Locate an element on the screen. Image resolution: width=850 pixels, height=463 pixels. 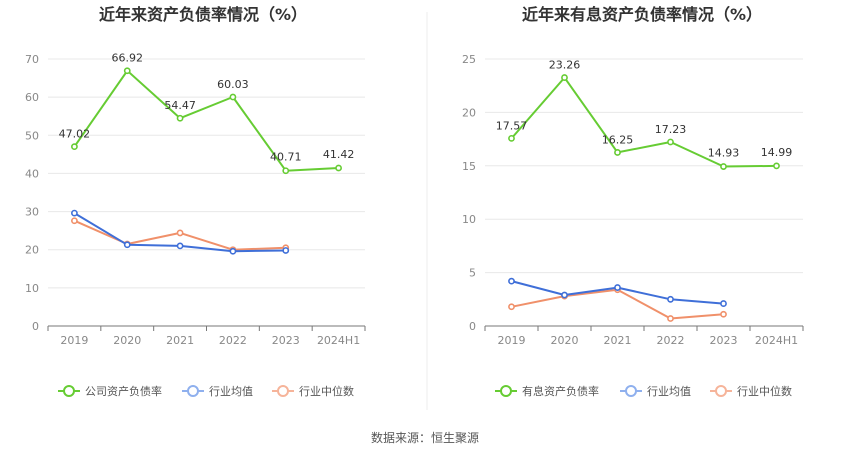
data-label: 23.26 is located at coordinates (565, 65).